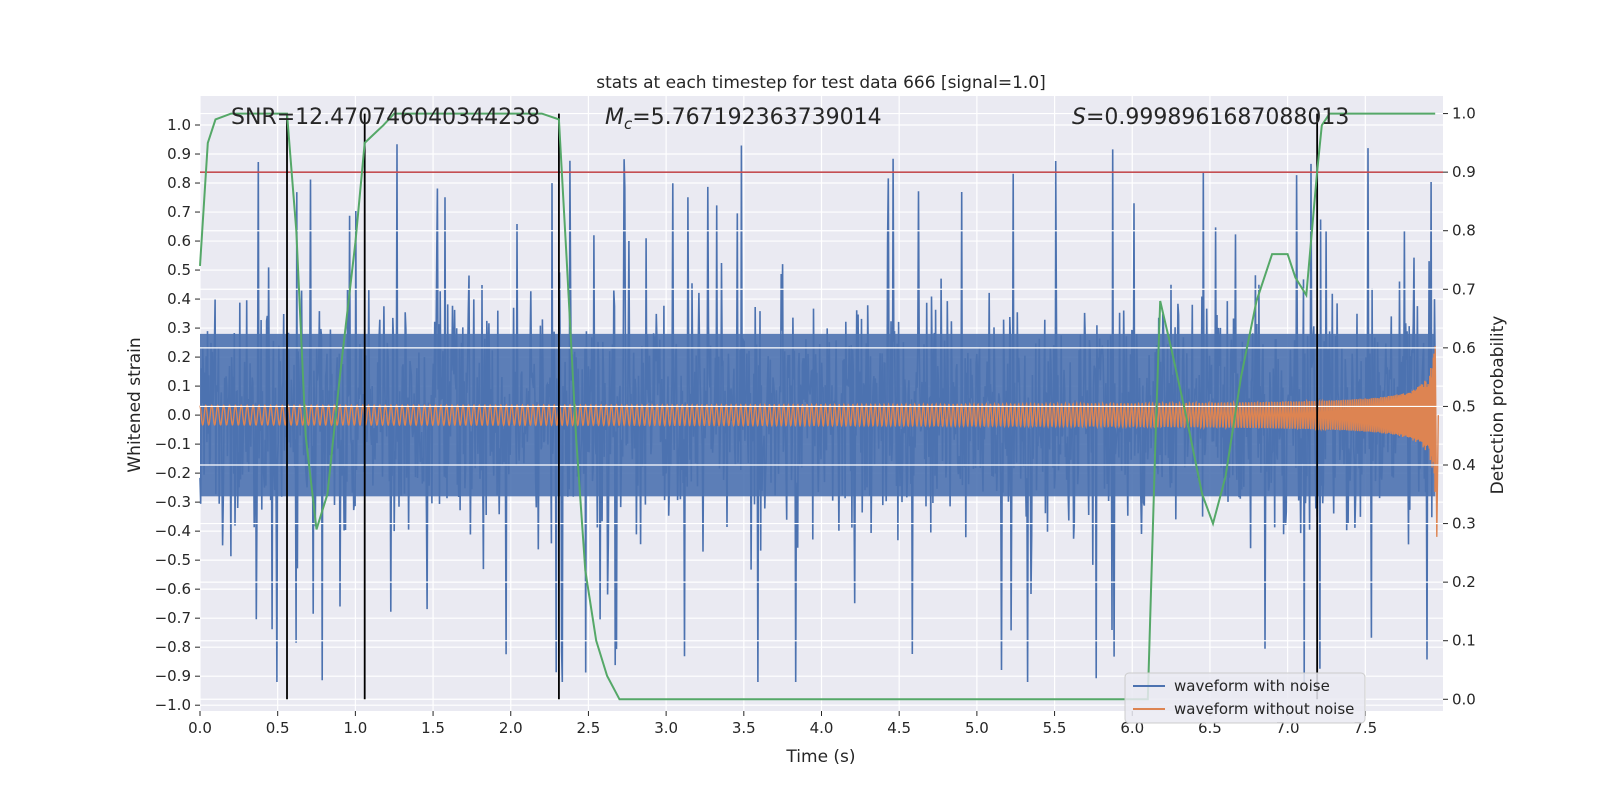 Image resolution: width=1600 pixels, height=800 pixels. What do you see at coordinates (1252, 686) in the screenshot?
I see `legend-label-noise: waveform with noise` at bounding box center [1252, 686].